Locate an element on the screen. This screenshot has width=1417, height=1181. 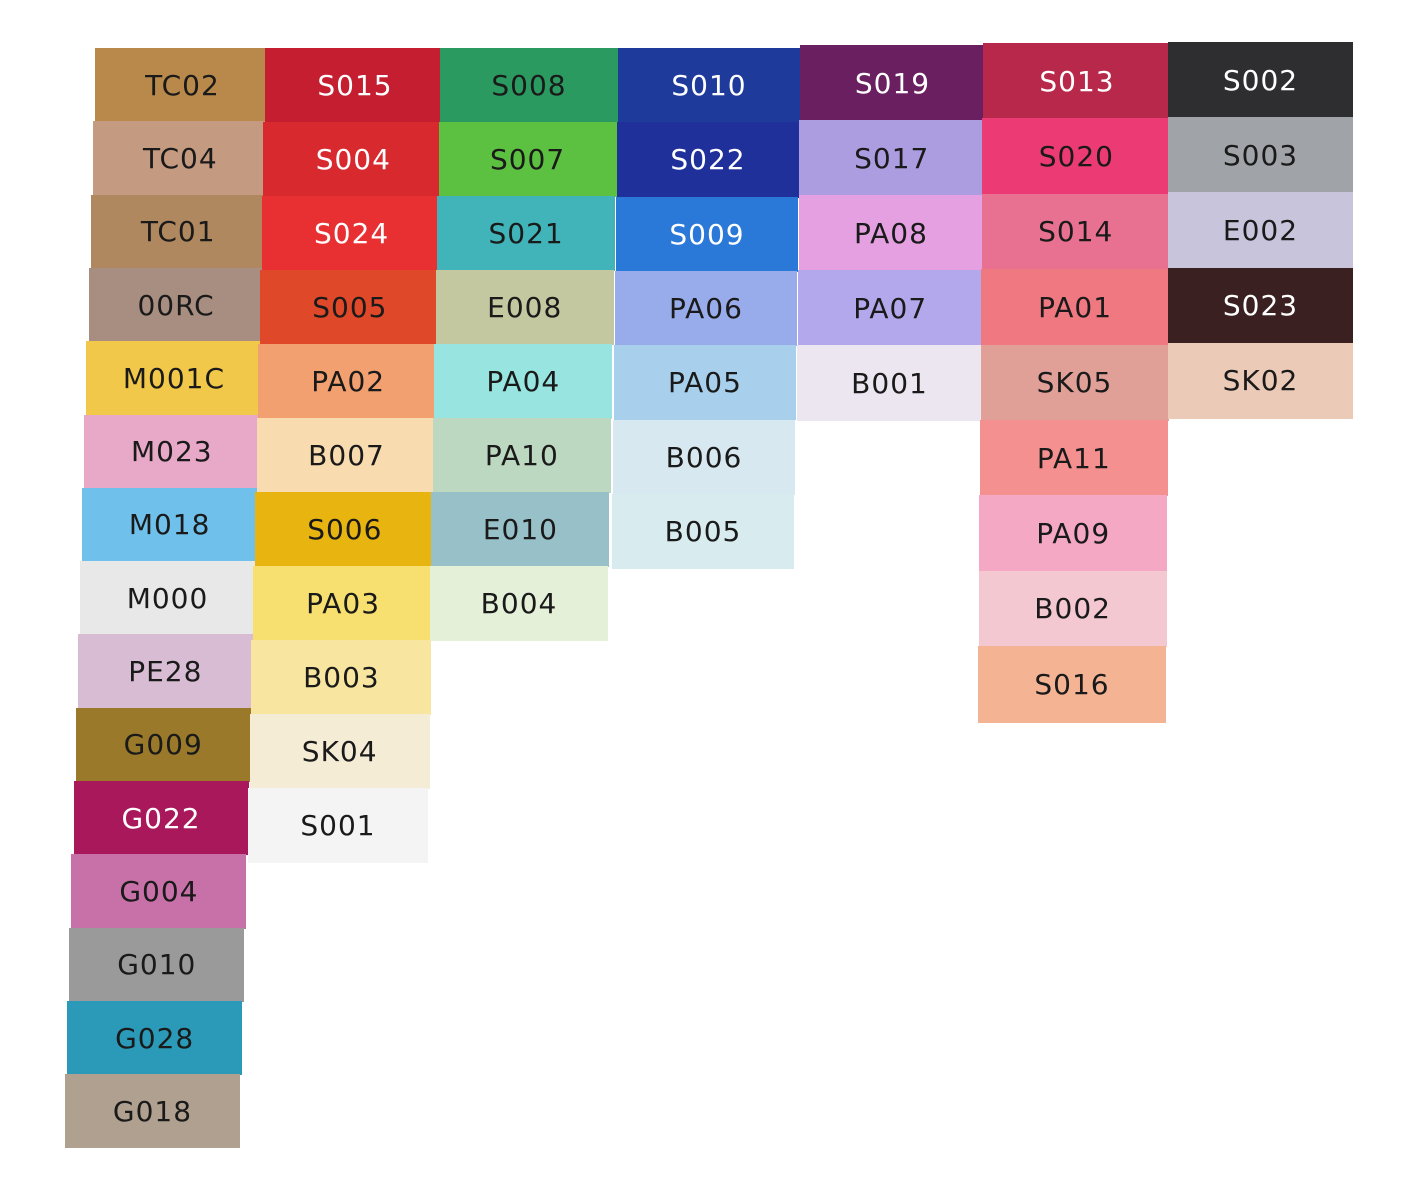
color-swatch: S024 is located at coordinates (351, 233).